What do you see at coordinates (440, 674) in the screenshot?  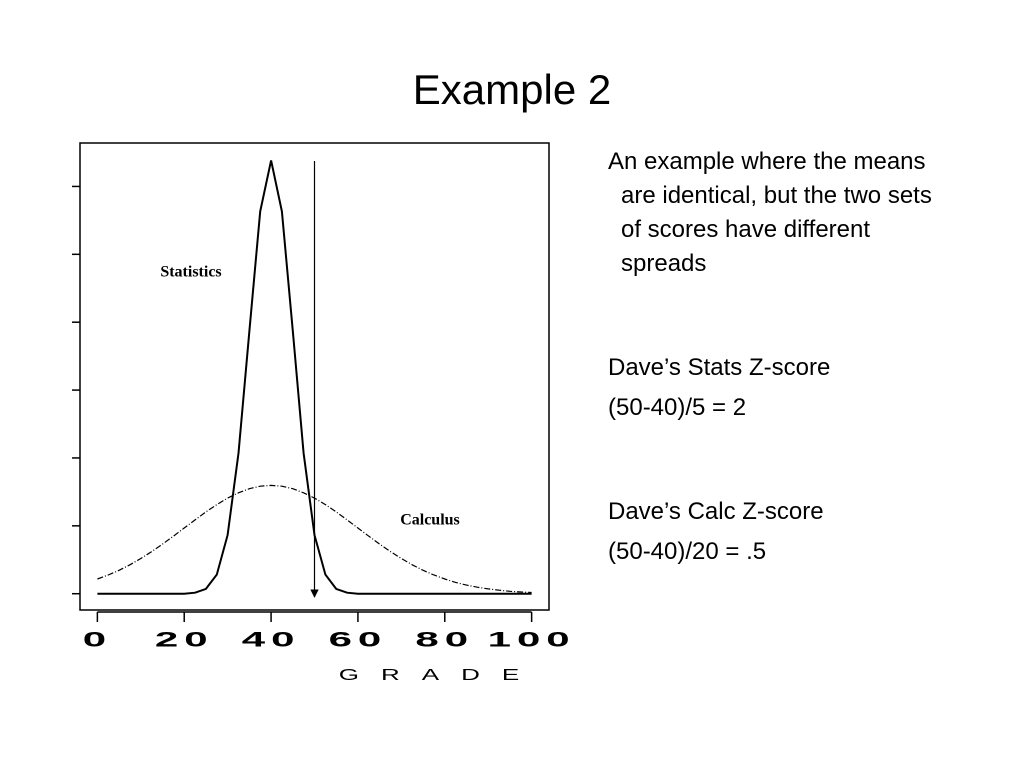 I see `x-axis-label: GRADE` at bounding box center [440, 674].